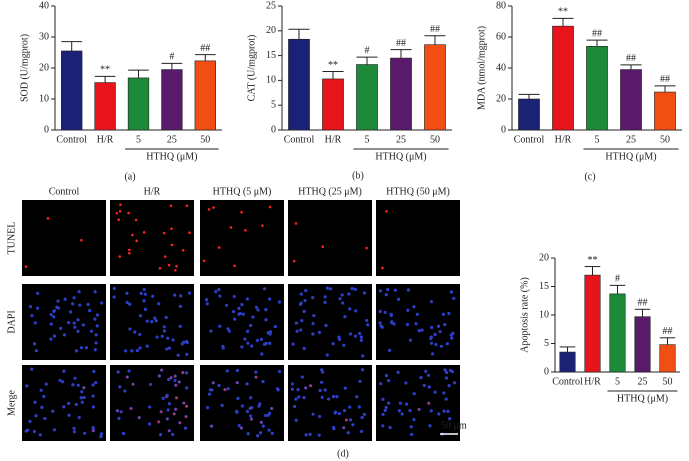  I want to click on y-axis-title: Apoptosis rate (%), so click(524, 315).